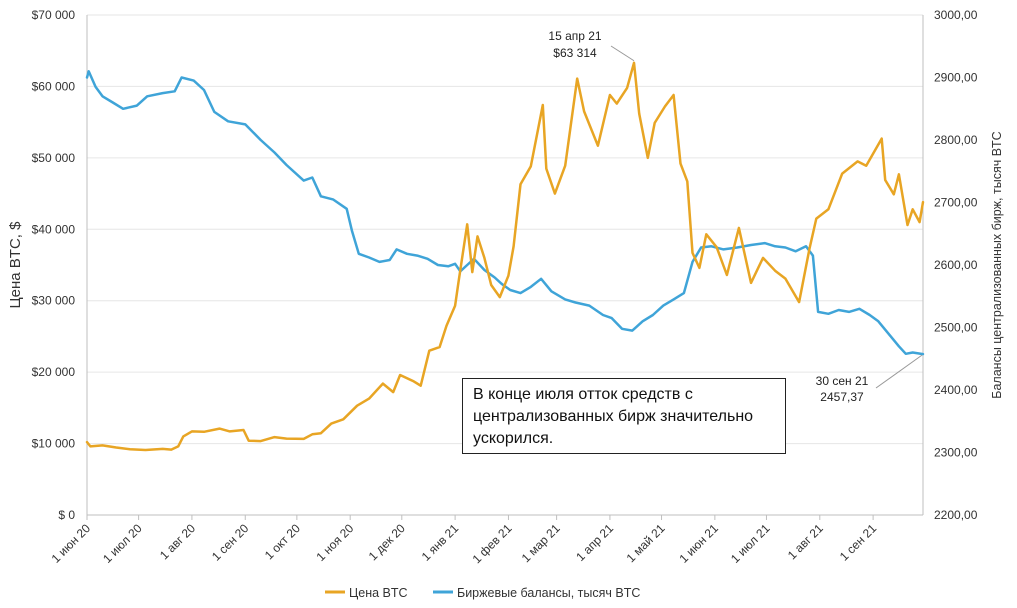 The image size is (1017, 608). What do you see at coordinates (492, 543) in the screenshot?
I see `x-tick-label: 1 фев 21` at bounding box center [492, 543].